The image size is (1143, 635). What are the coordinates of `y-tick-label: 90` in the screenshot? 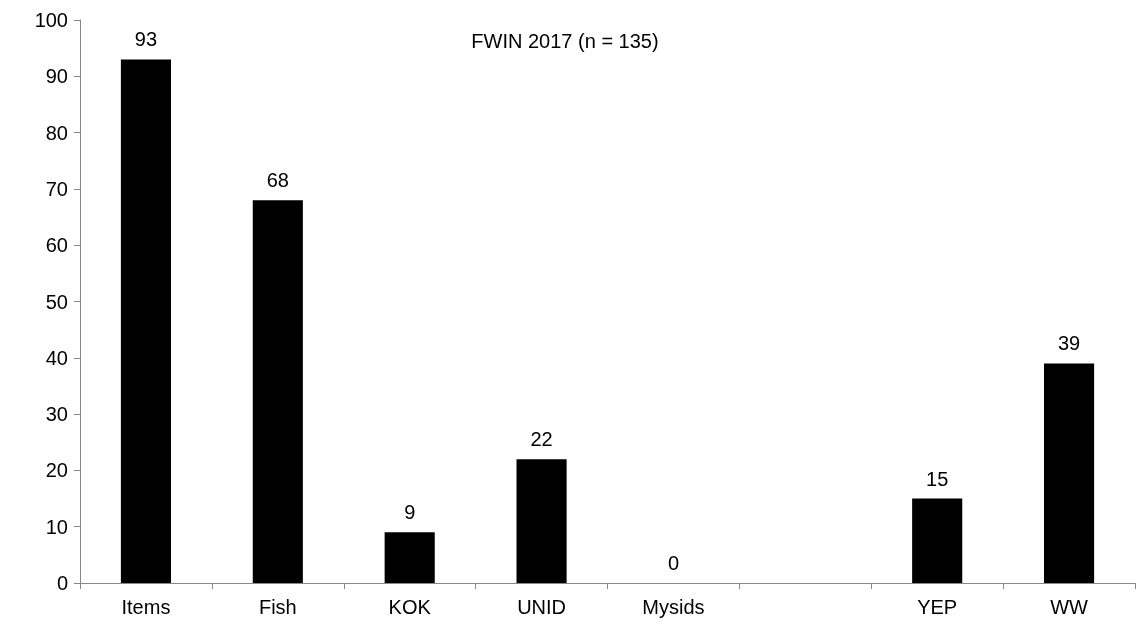 It's located at (56, 76).